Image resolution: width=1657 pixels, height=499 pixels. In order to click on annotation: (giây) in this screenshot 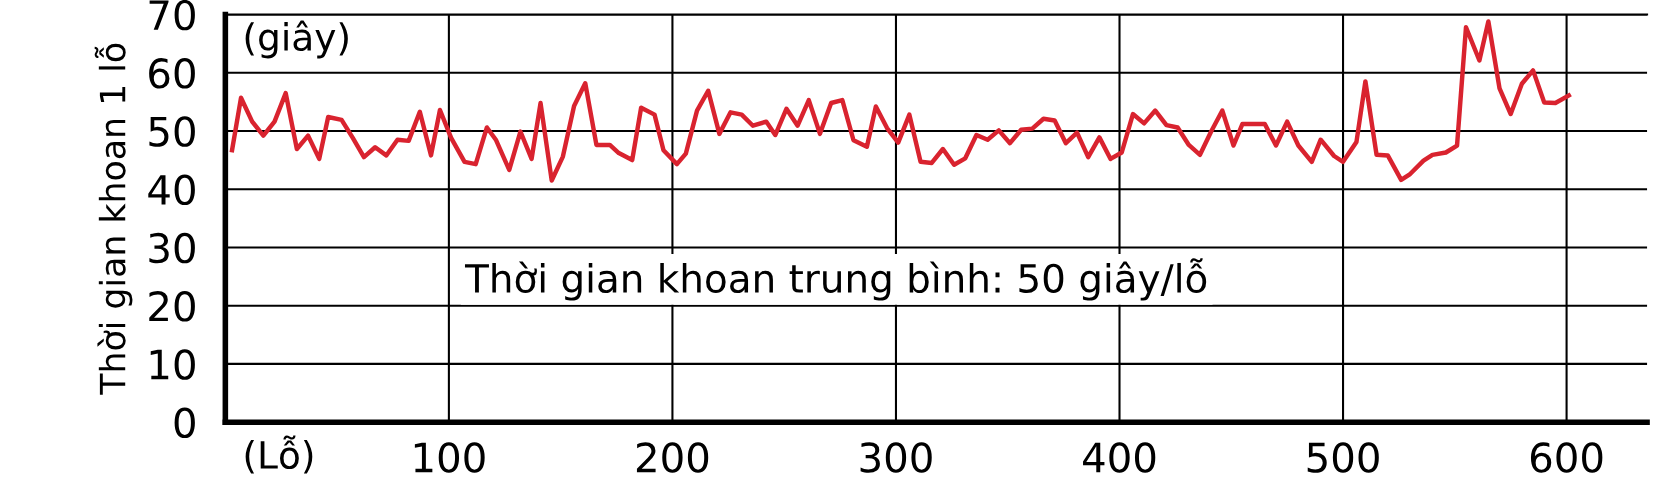, I will do `click(296, 39)`.